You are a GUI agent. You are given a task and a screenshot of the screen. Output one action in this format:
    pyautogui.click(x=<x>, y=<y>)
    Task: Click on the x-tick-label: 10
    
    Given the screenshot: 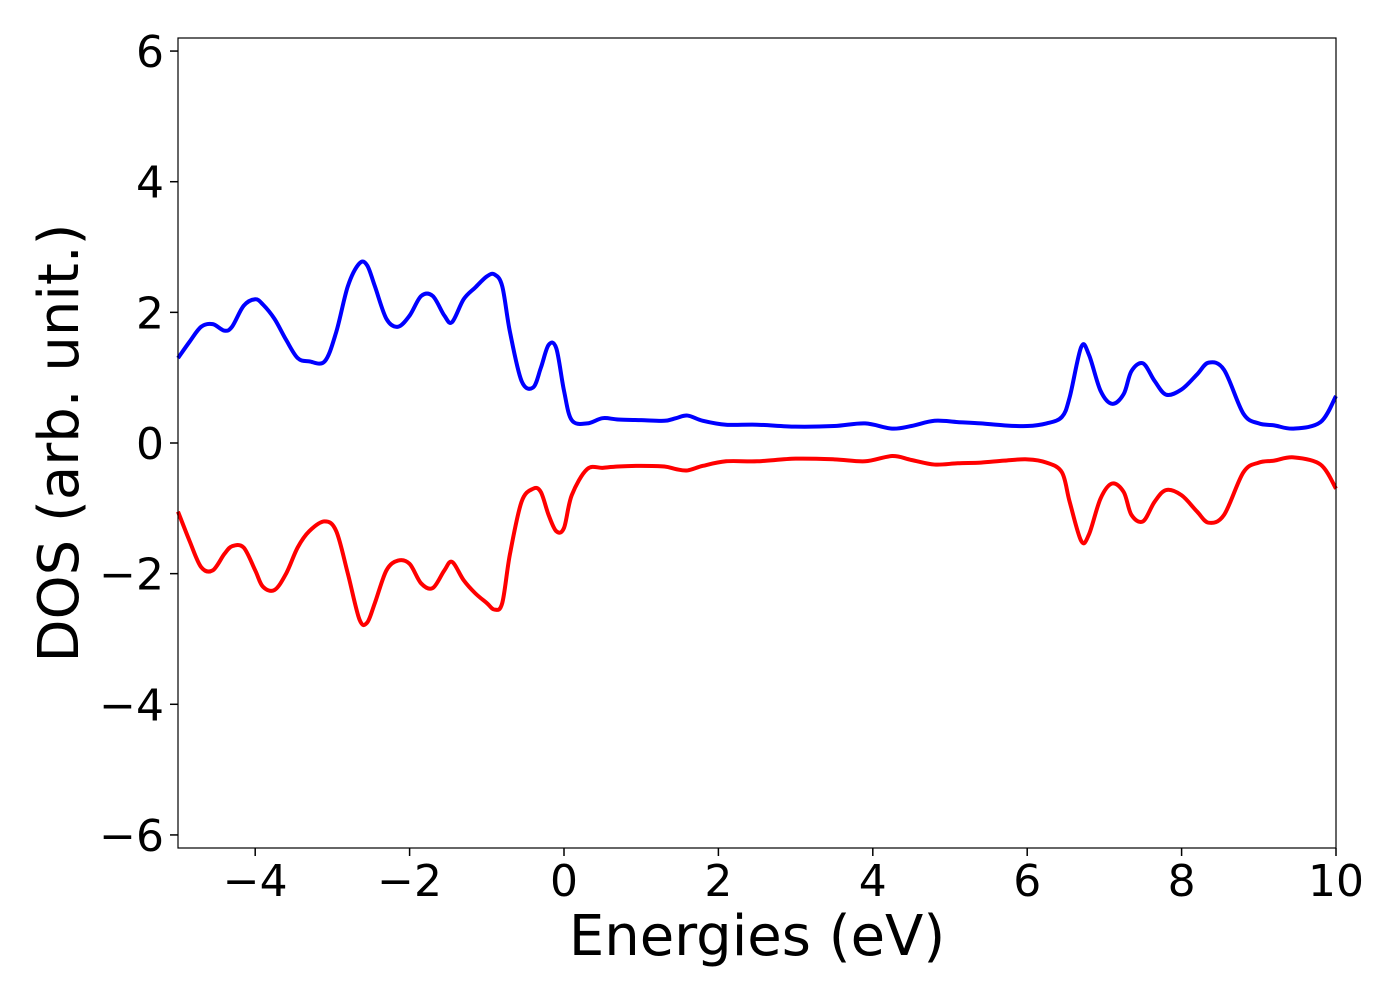 What is the action you would take?
    pyautogui.click(x=1336, y=881)
    